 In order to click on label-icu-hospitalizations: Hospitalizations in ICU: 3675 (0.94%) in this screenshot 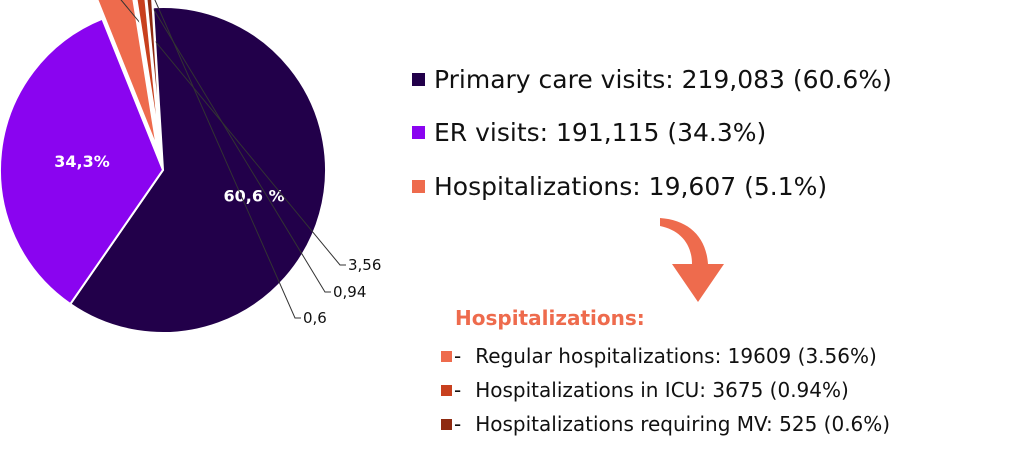, I will do `click(662, 390)`.